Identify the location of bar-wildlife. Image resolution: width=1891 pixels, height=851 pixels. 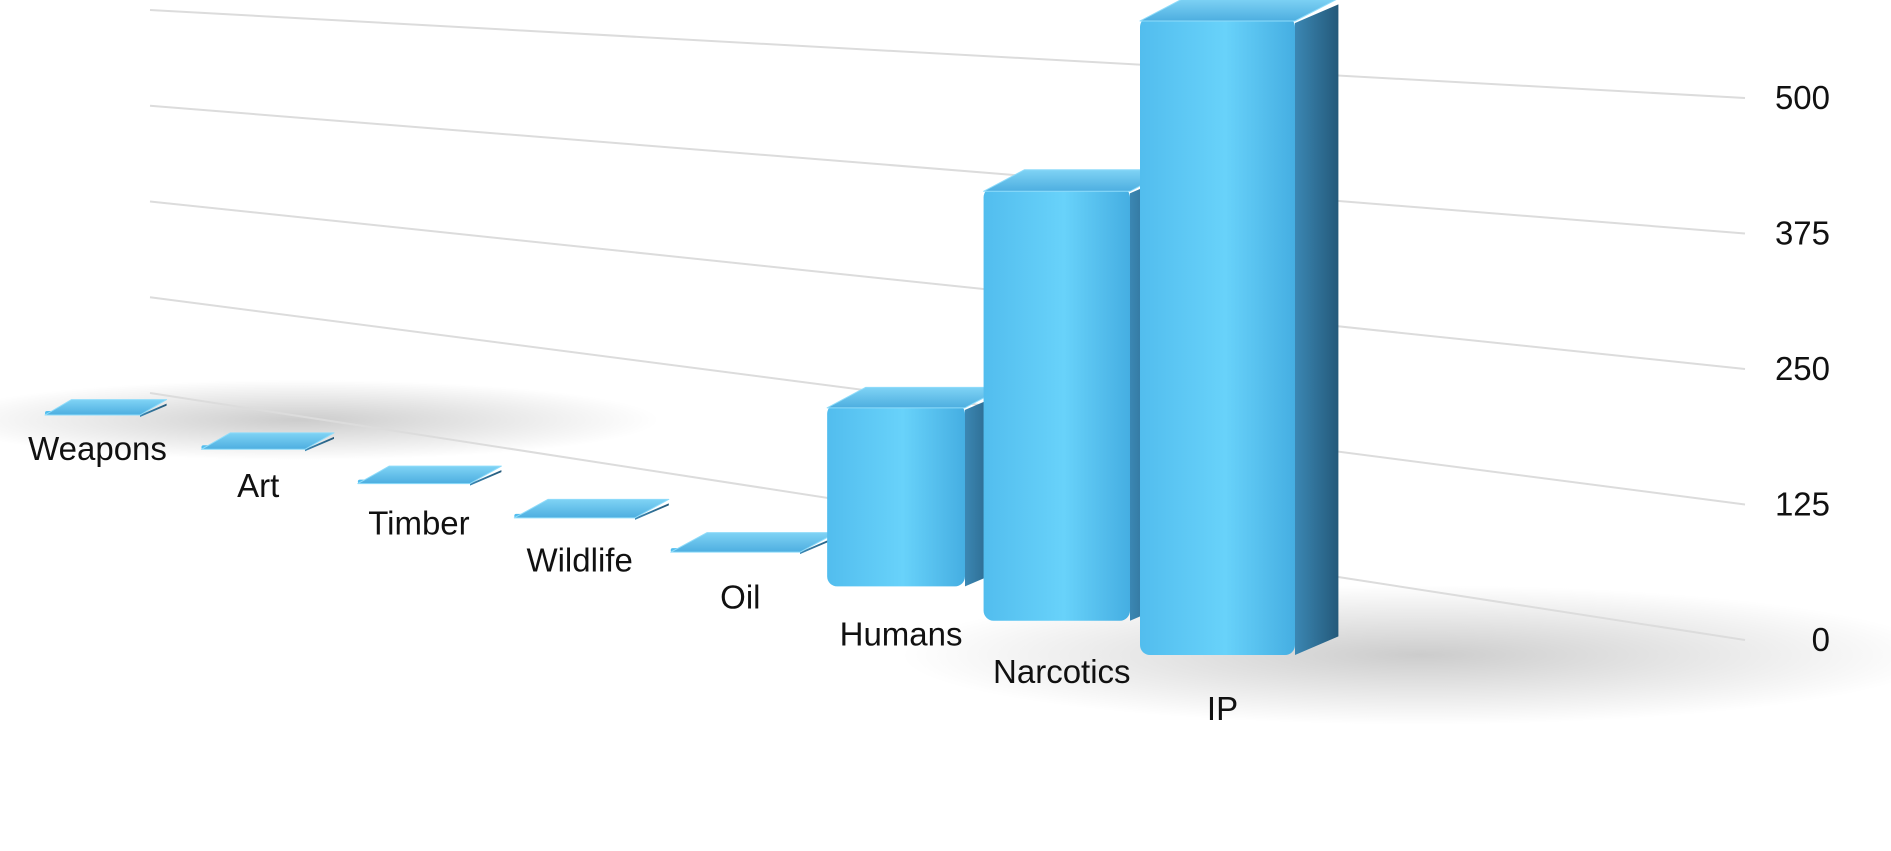
(591, 509).